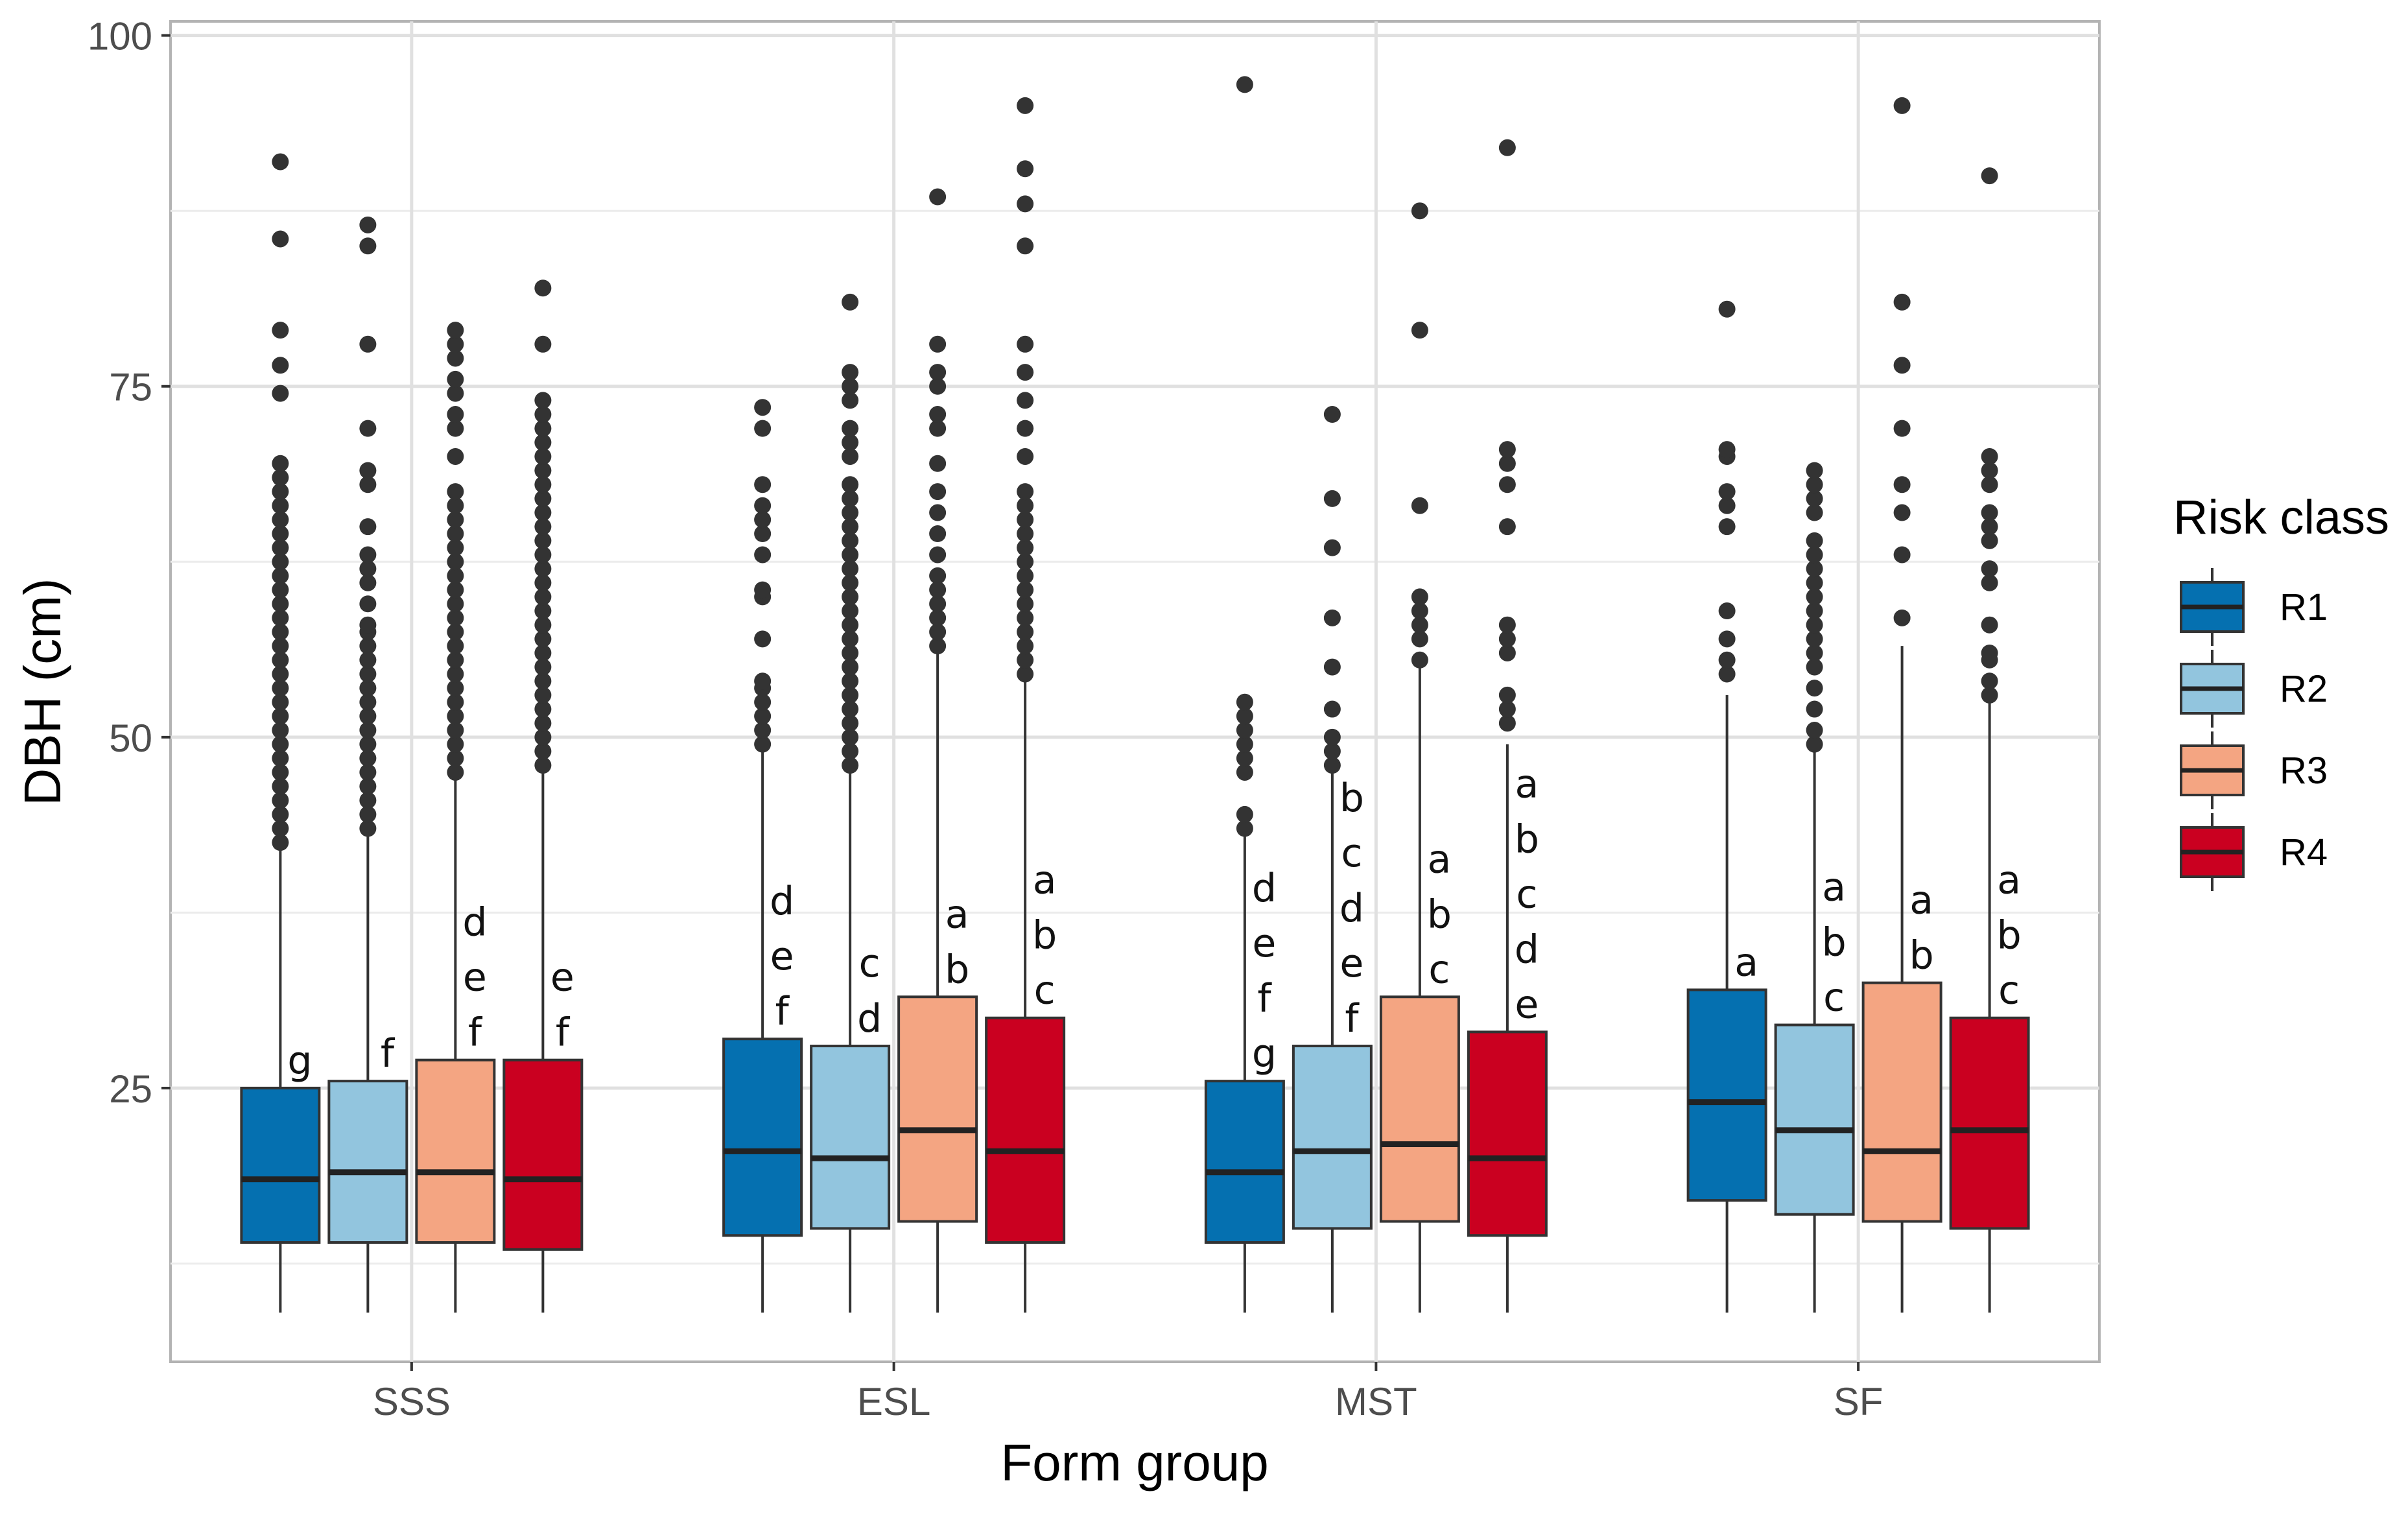 The width and height of the screenshot is (2408, 1520). What do you see at coordinates (893, 1401) in the screenshot?
I see `x-tick-label: ESL` at bounding box center [893, 1401].